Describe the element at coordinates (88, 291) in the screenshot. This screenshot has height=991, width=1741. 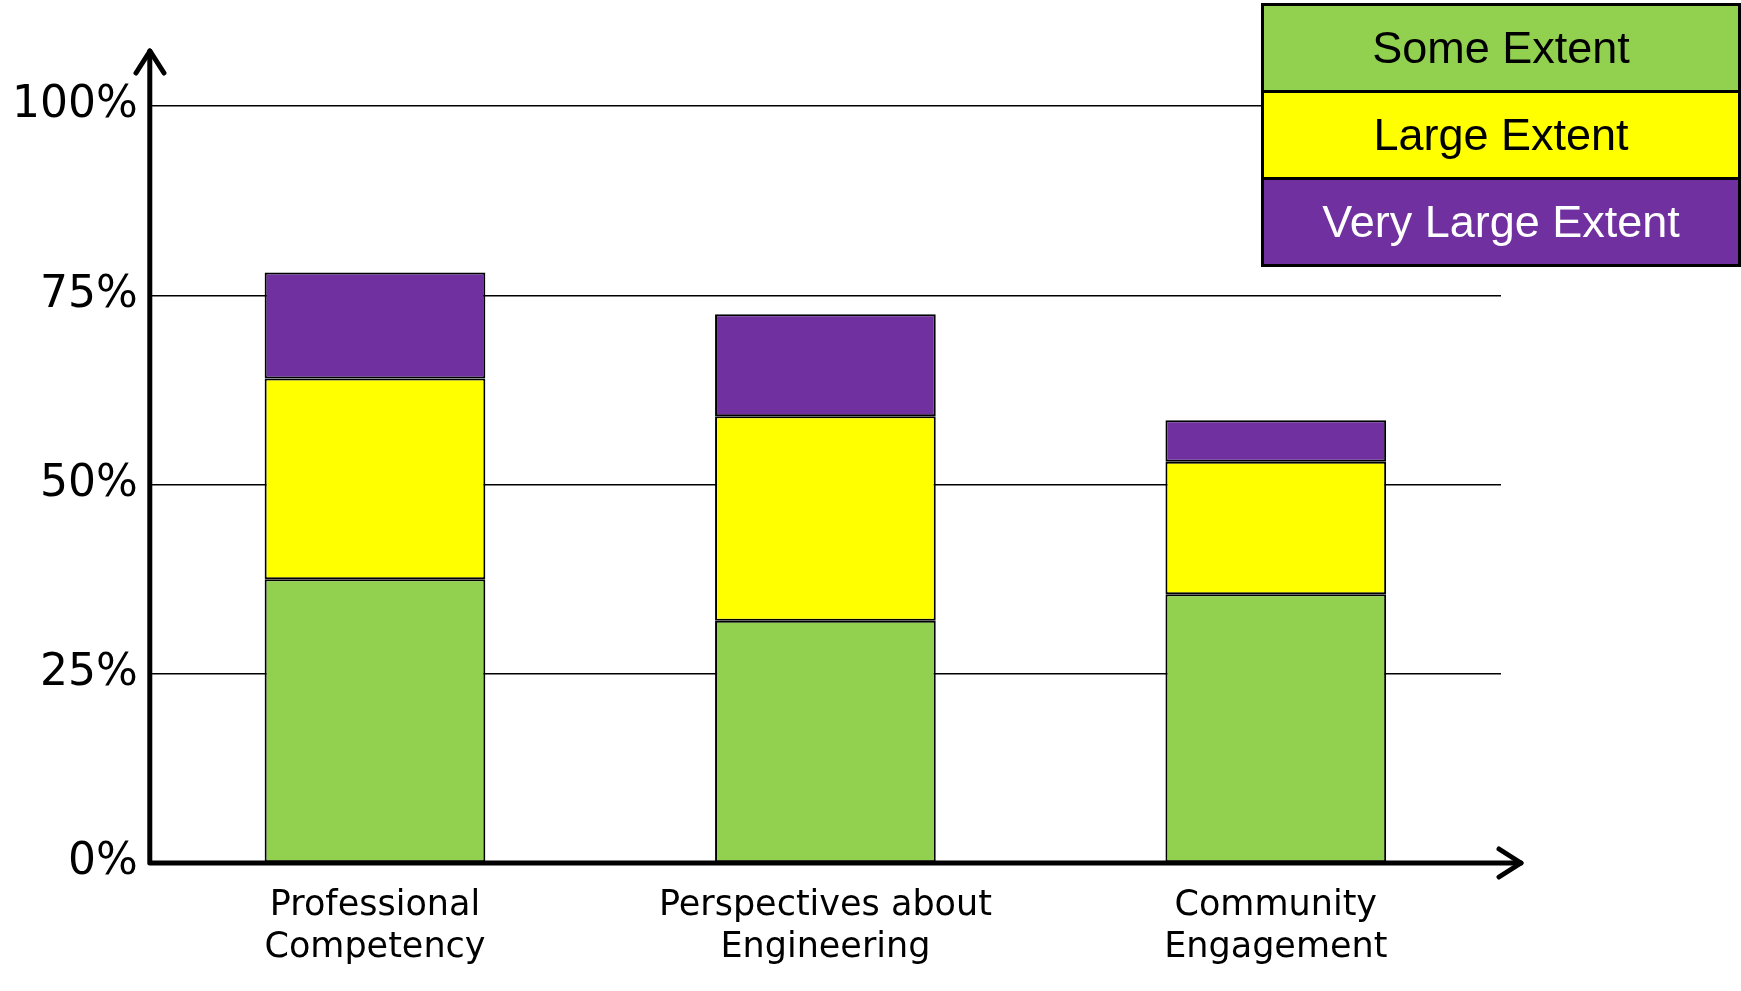
I see `y-tick-label: 75%` at that location.